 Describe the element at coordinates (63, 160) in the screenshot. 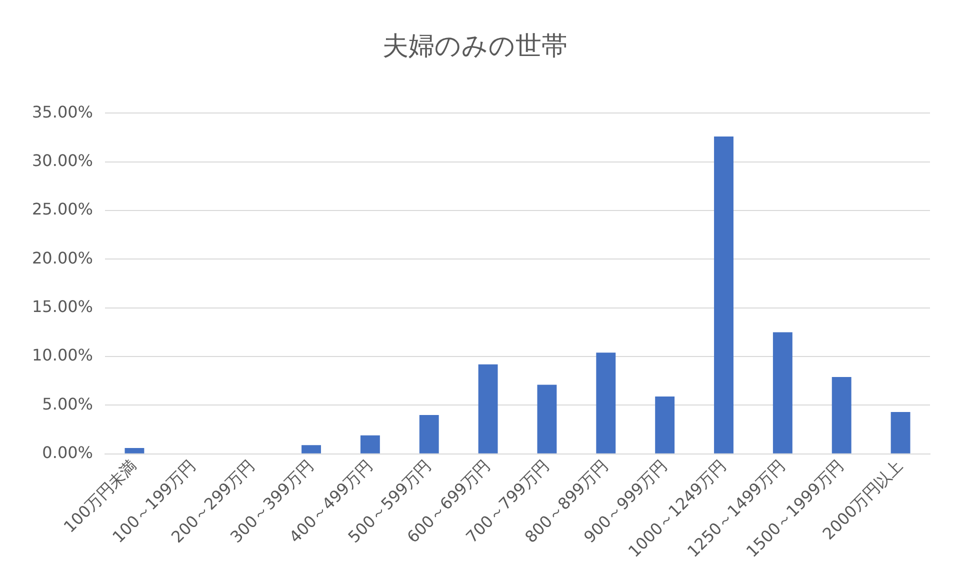

I see `y-tick-label: 30.00%` at that location.